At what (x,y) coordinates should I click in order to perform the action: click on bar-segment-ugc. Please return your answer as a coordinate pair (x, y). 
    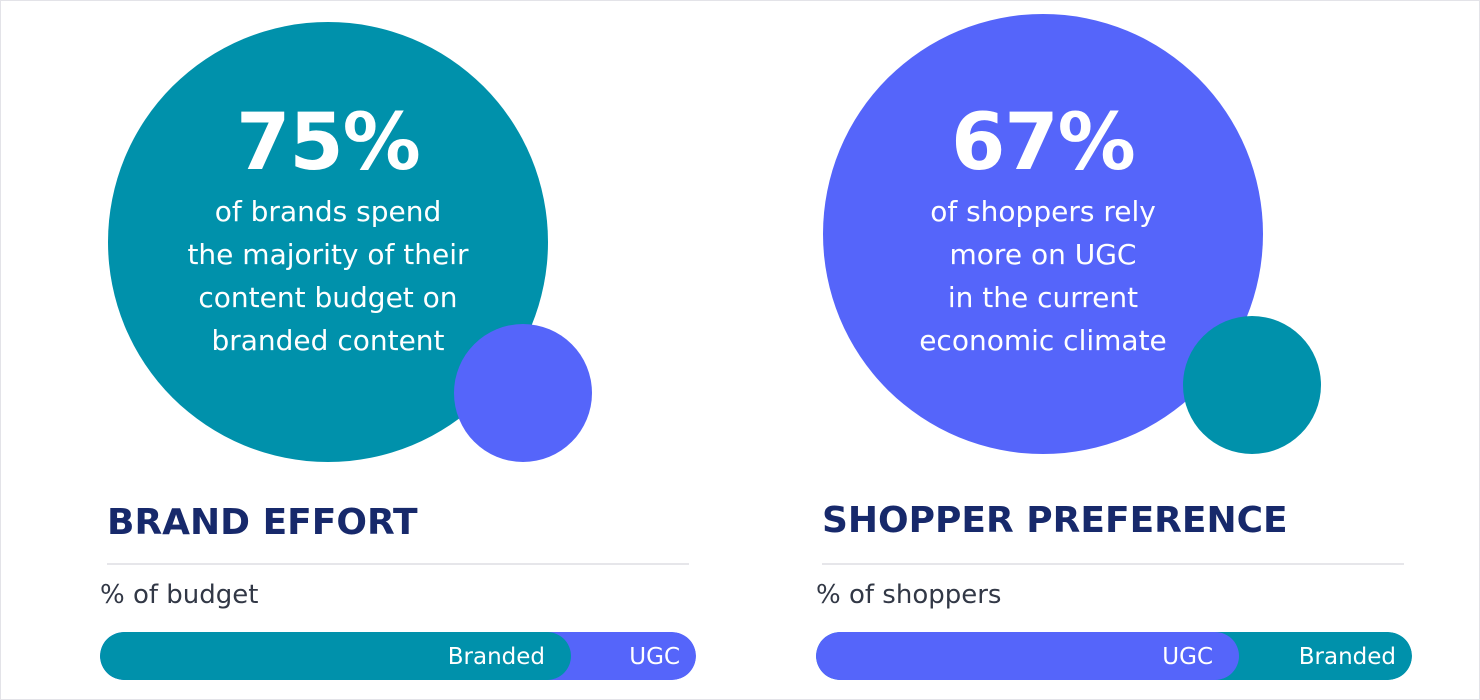
    Looking at the image, I should click on (1027, 656).